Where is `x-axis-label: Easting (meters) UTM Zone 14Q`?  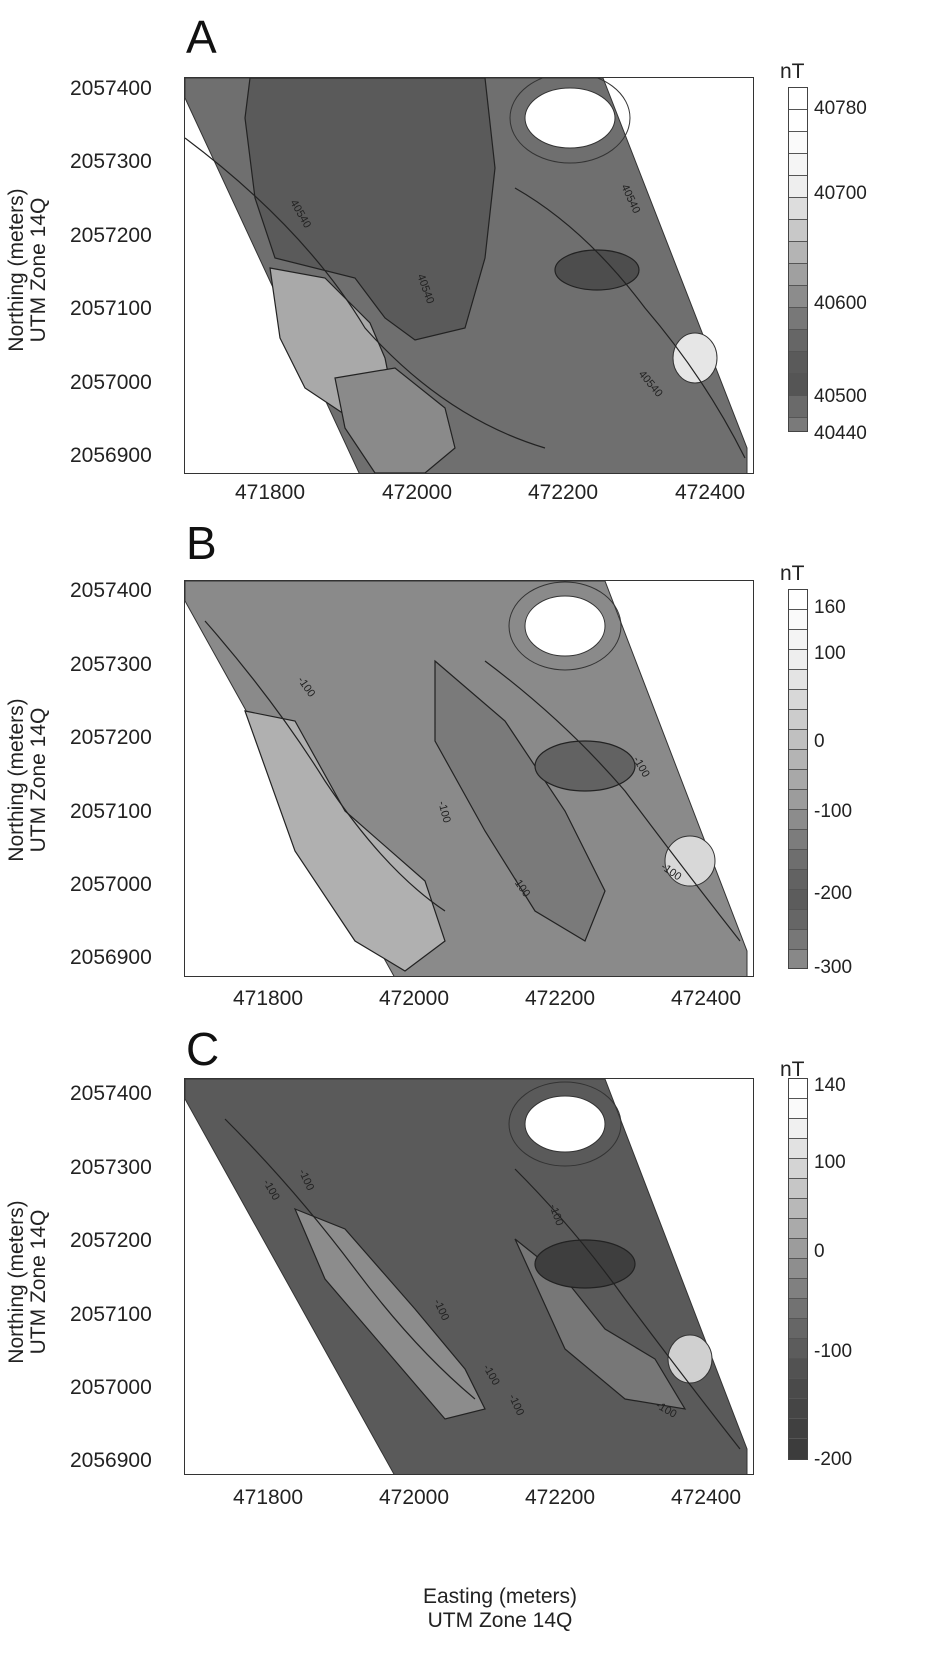 x-axis-label: Easting (meters) UTM Zone 14Q is located at coordinates (500, 1609).